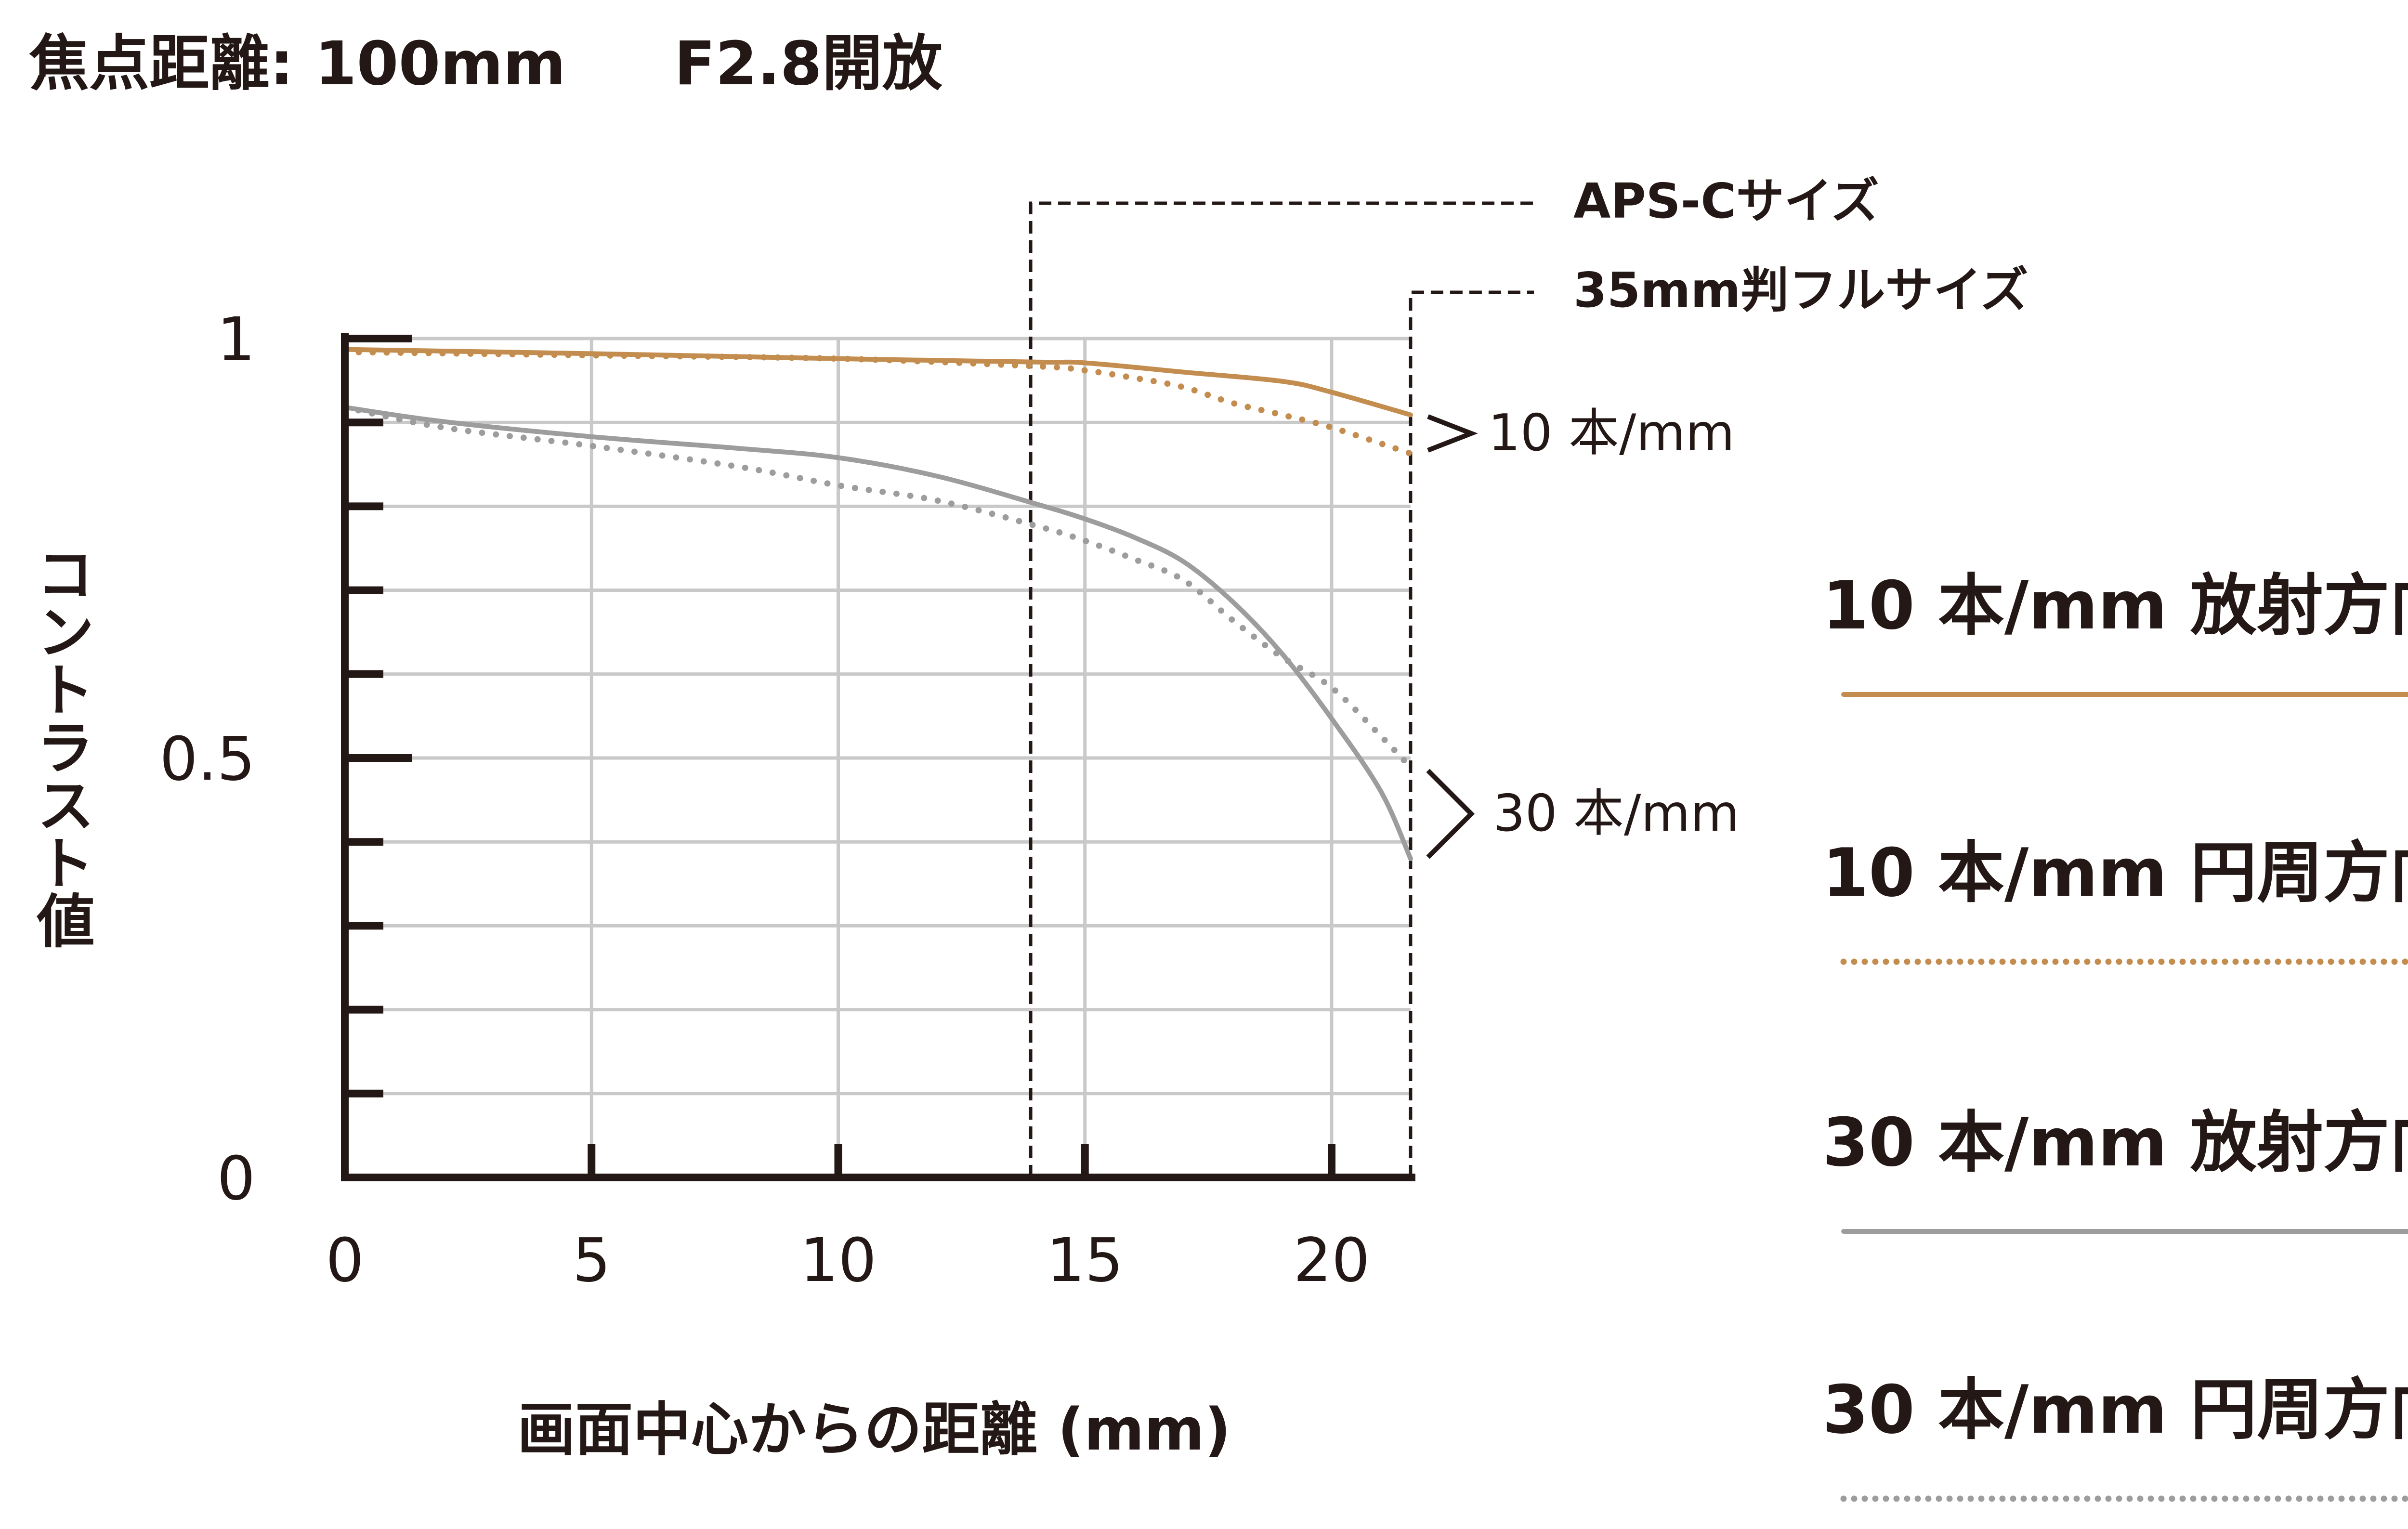 The width and height of the screenshot is (2408, 1529). I want to click on legend-label: 10 本/mm 円周方向, so click(2115, 873).